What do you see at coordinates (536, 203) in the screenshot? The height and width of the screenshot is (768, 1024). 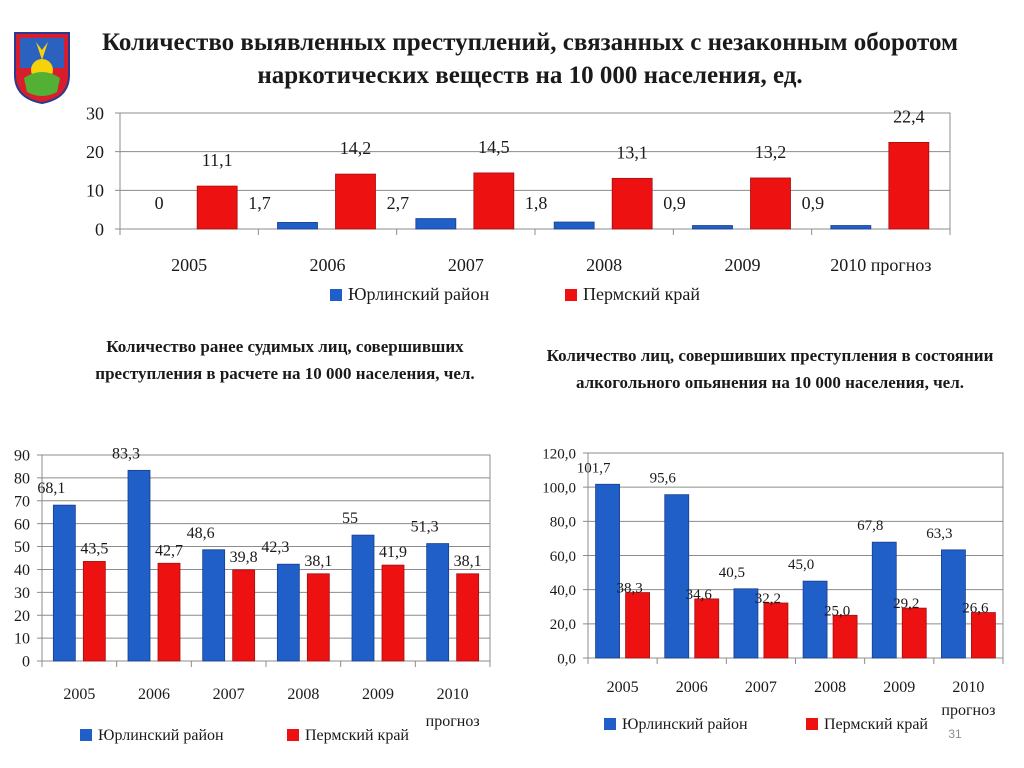 I see `data-label: 1,8` at bounding box center [536, 203].